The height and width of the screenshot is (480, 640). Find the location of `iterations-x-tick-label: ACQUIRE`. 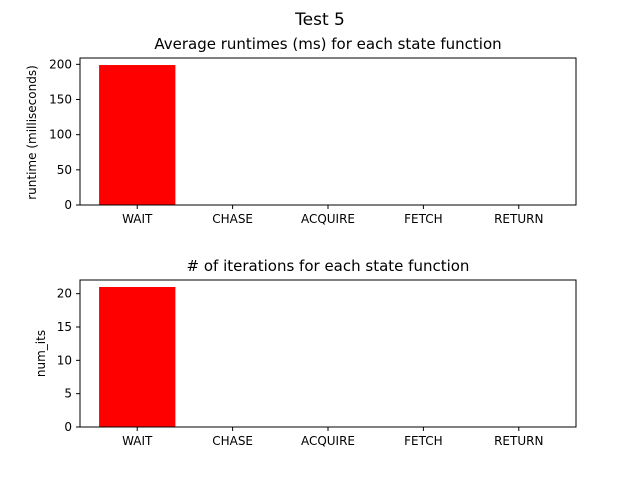

iterations-x-tick-label: ACQUIRE is located at coordinates (328, 441).